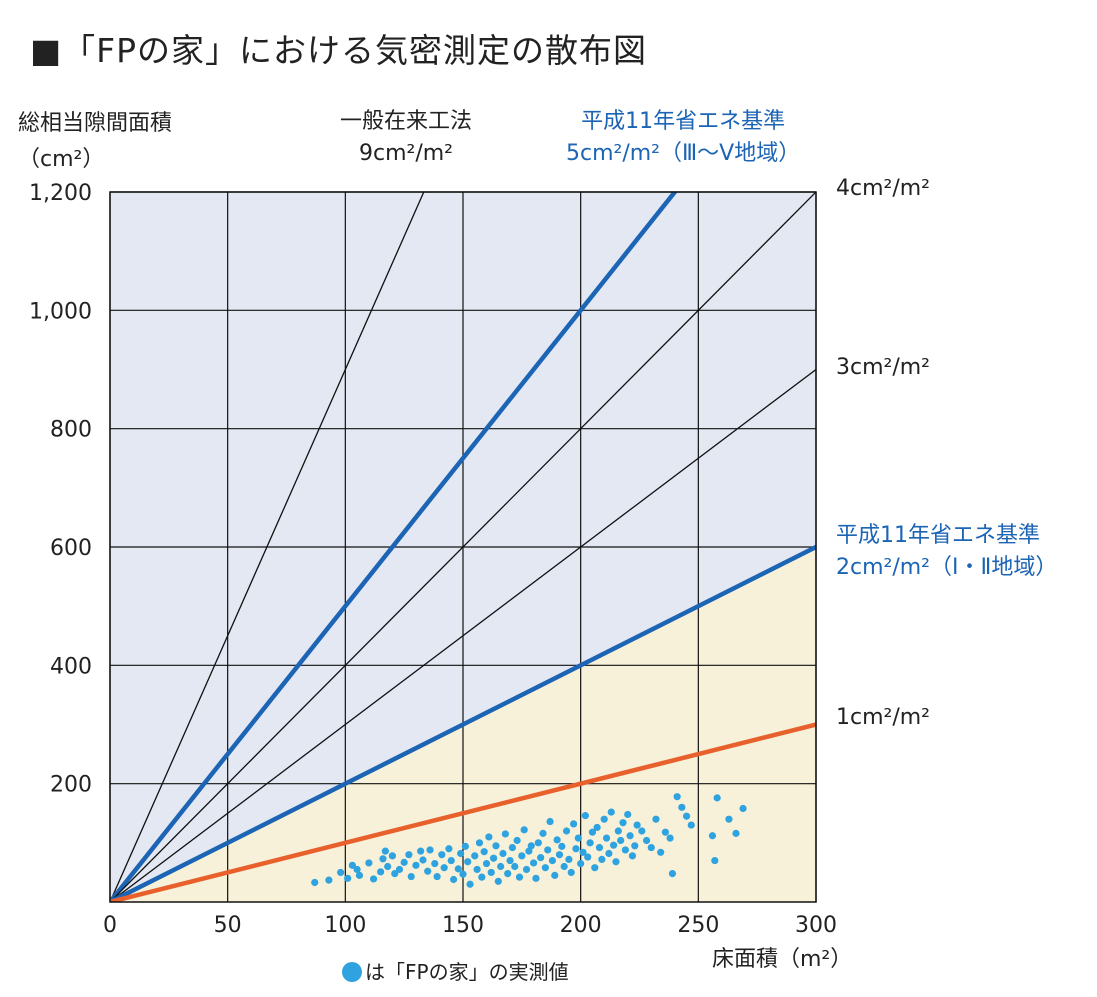  I want to click on line-label-2-line2: 2cm²/m²（Ⅰ・Ⅱ地域）, so click(947, 567).